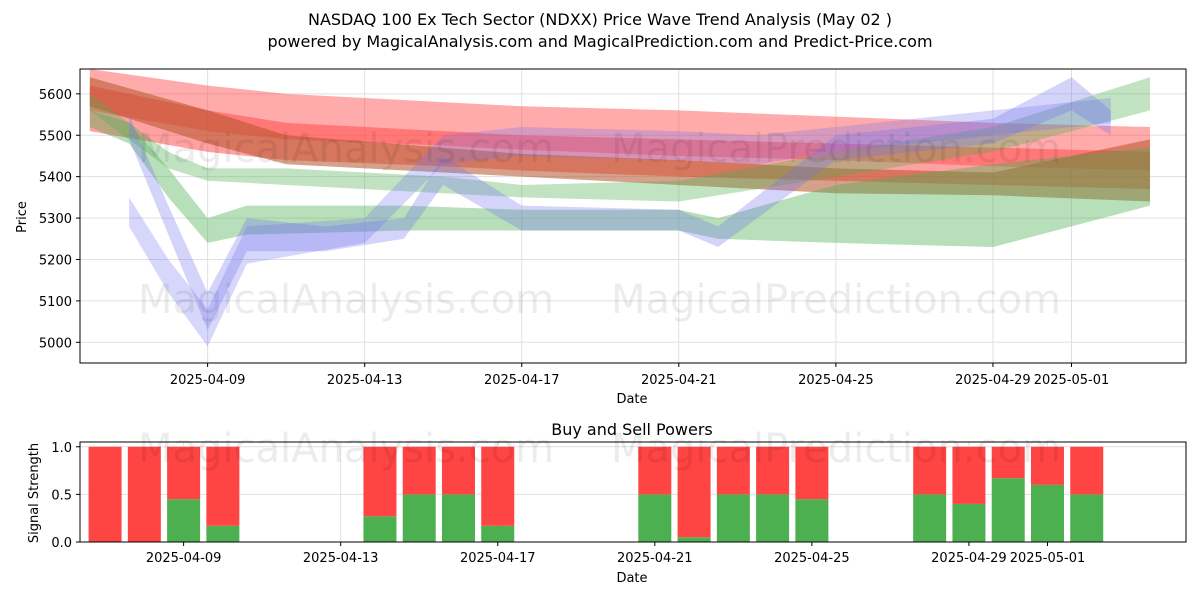 The image size is (1200, 600). Describe the element at coordinates (346, 449) in the screenshot. I see `watermark-magicalanalysis-bottom: MagicalAnalysis.com` at that location.